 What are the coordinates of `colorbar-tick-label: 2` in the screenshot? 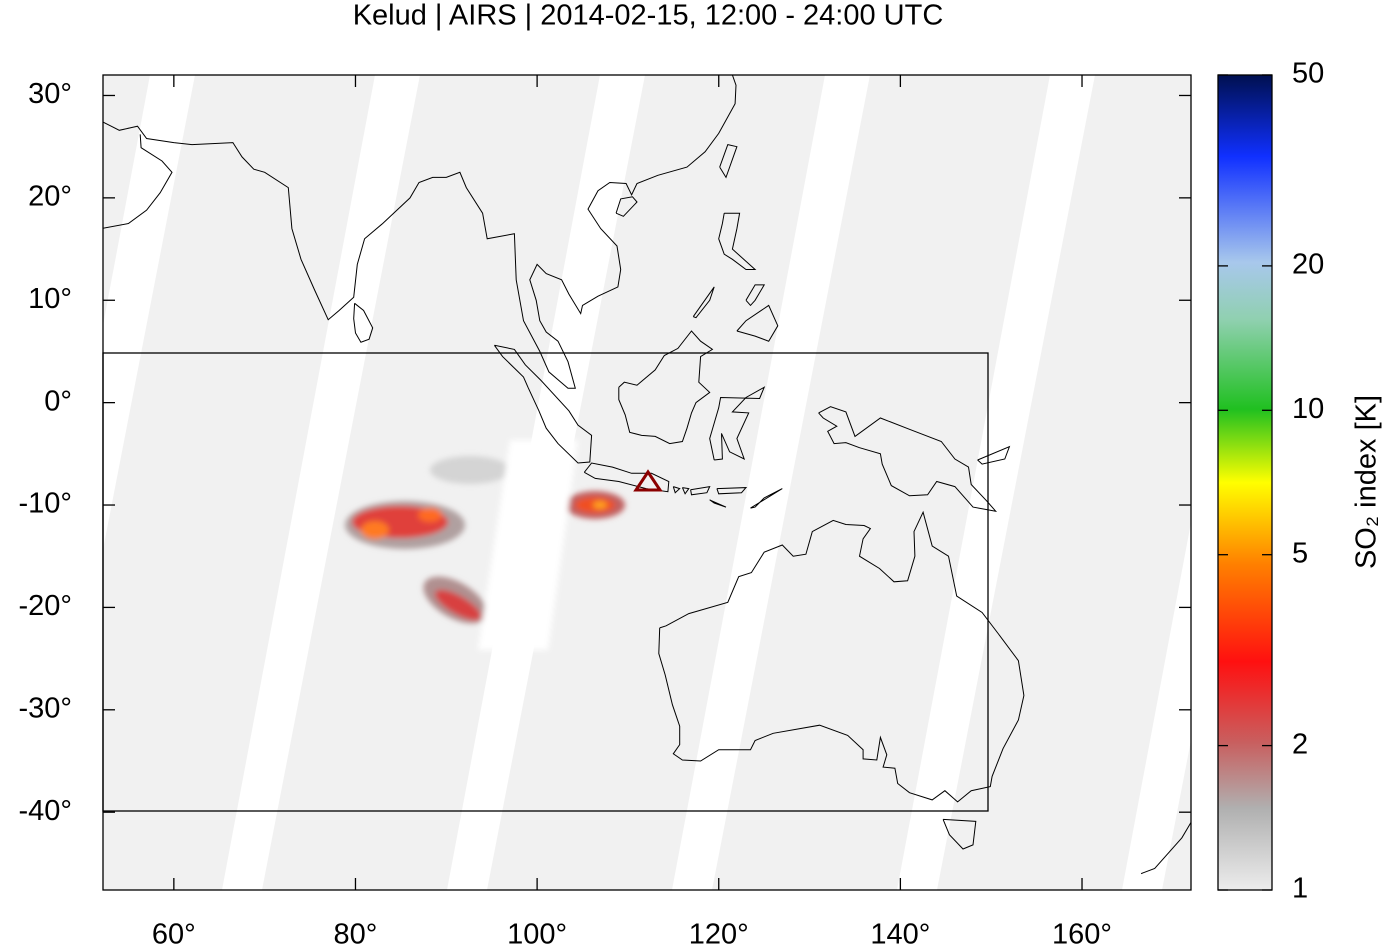 It's located at (1300, 744).